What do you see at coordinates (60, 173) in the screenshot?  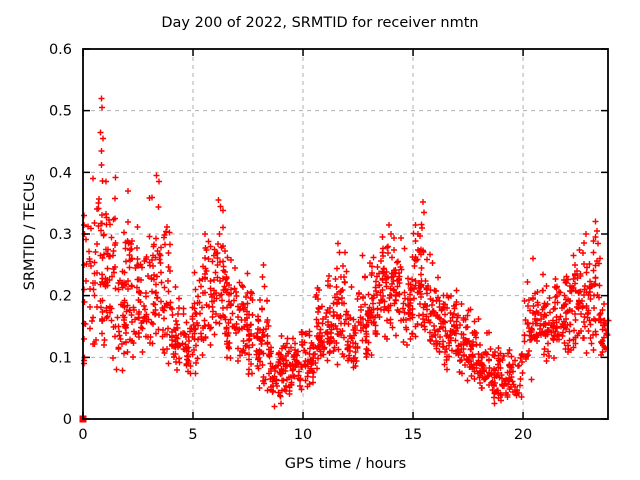 I see `y-tick-label: 0.4` at bounding box center [60, 173].